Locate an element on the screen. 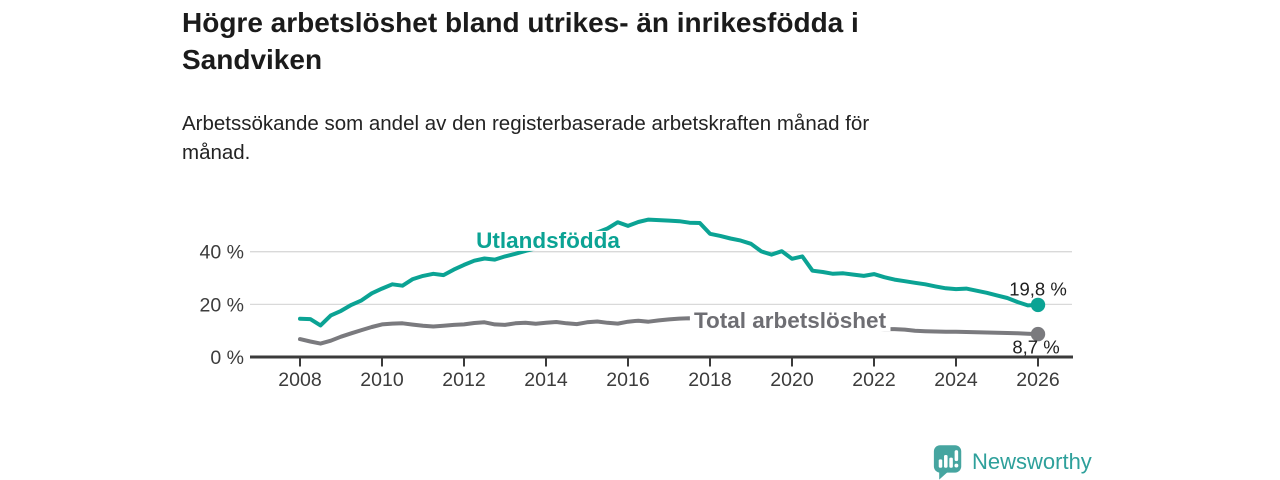 Image resolution: width=1280 pixels, height=480 pixels. chart-title-line-2: Sandviken is located at coordinates (252, 59).